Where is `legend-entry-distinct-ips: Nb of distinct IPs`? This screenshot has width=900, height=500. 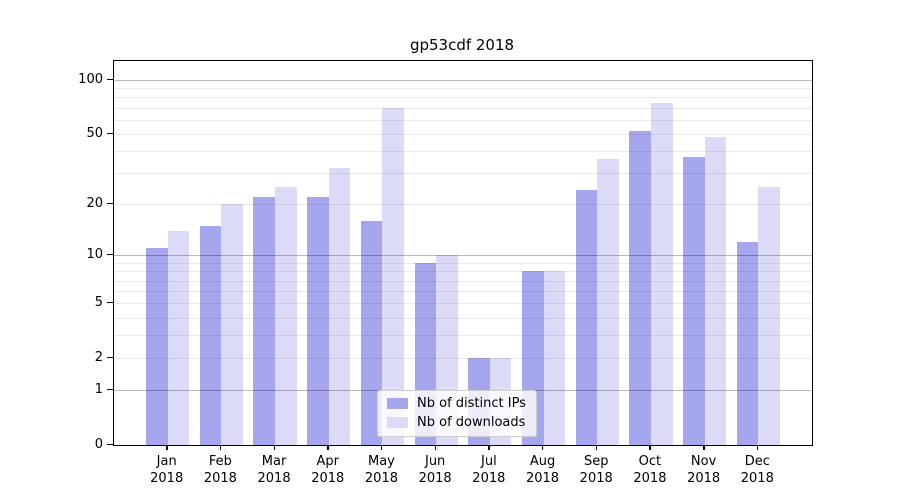 legend-entry-distinct-ips: Nb of distinct IPs is located at coordinates (456, 403).